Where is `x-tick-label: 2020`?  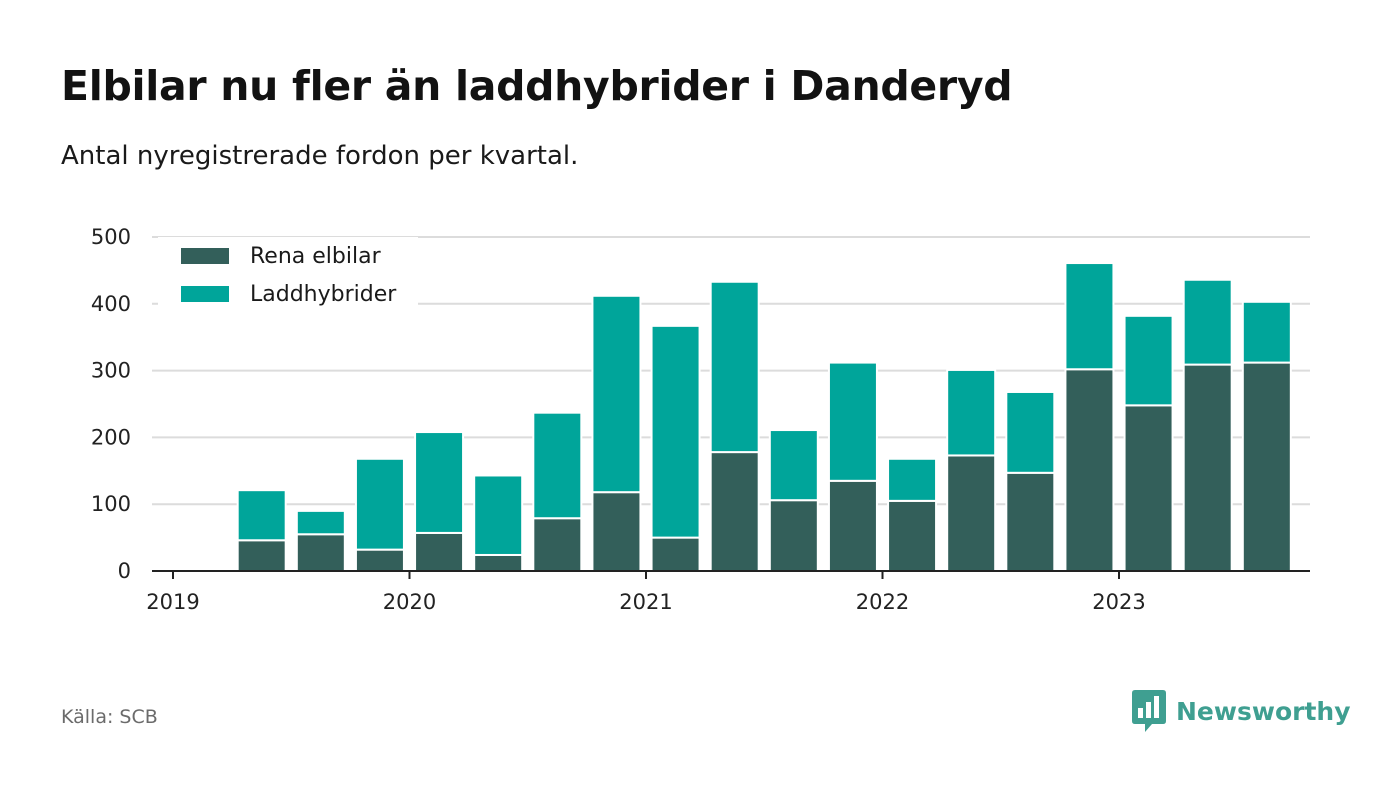 x-tick-label: 2020 is located at coordinates (409, 602).